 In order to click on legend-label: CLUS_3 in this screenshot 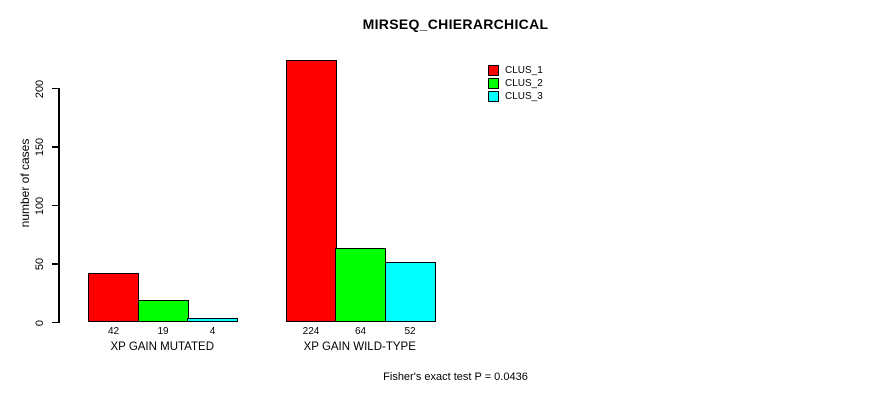, I will do `click(524, 96)`.